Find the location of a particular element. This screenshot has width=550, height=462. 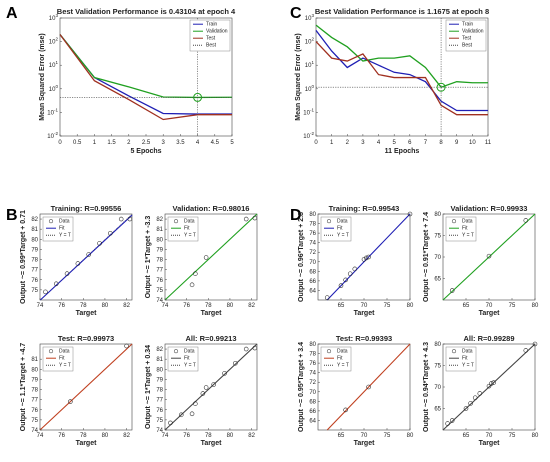

reg-b-4-legend-label: Data is located at coordinates (64, 352).